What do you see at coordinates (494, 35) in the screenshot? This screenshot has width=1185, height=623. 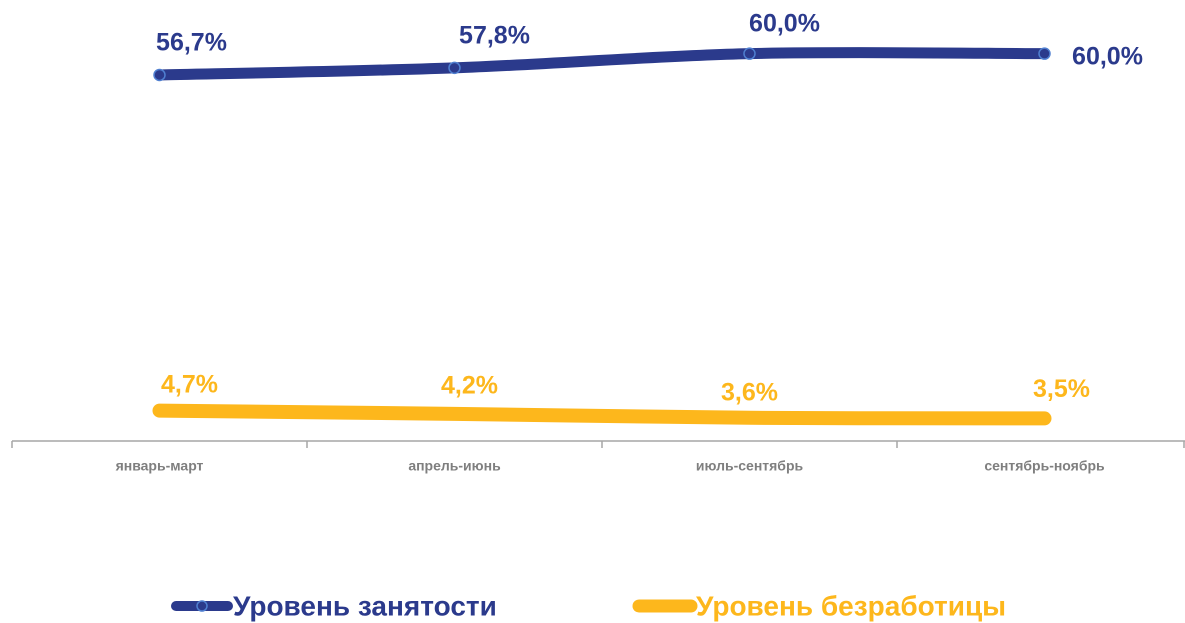 I see `data-label: 57,8%` at bounding box center [494, 35].